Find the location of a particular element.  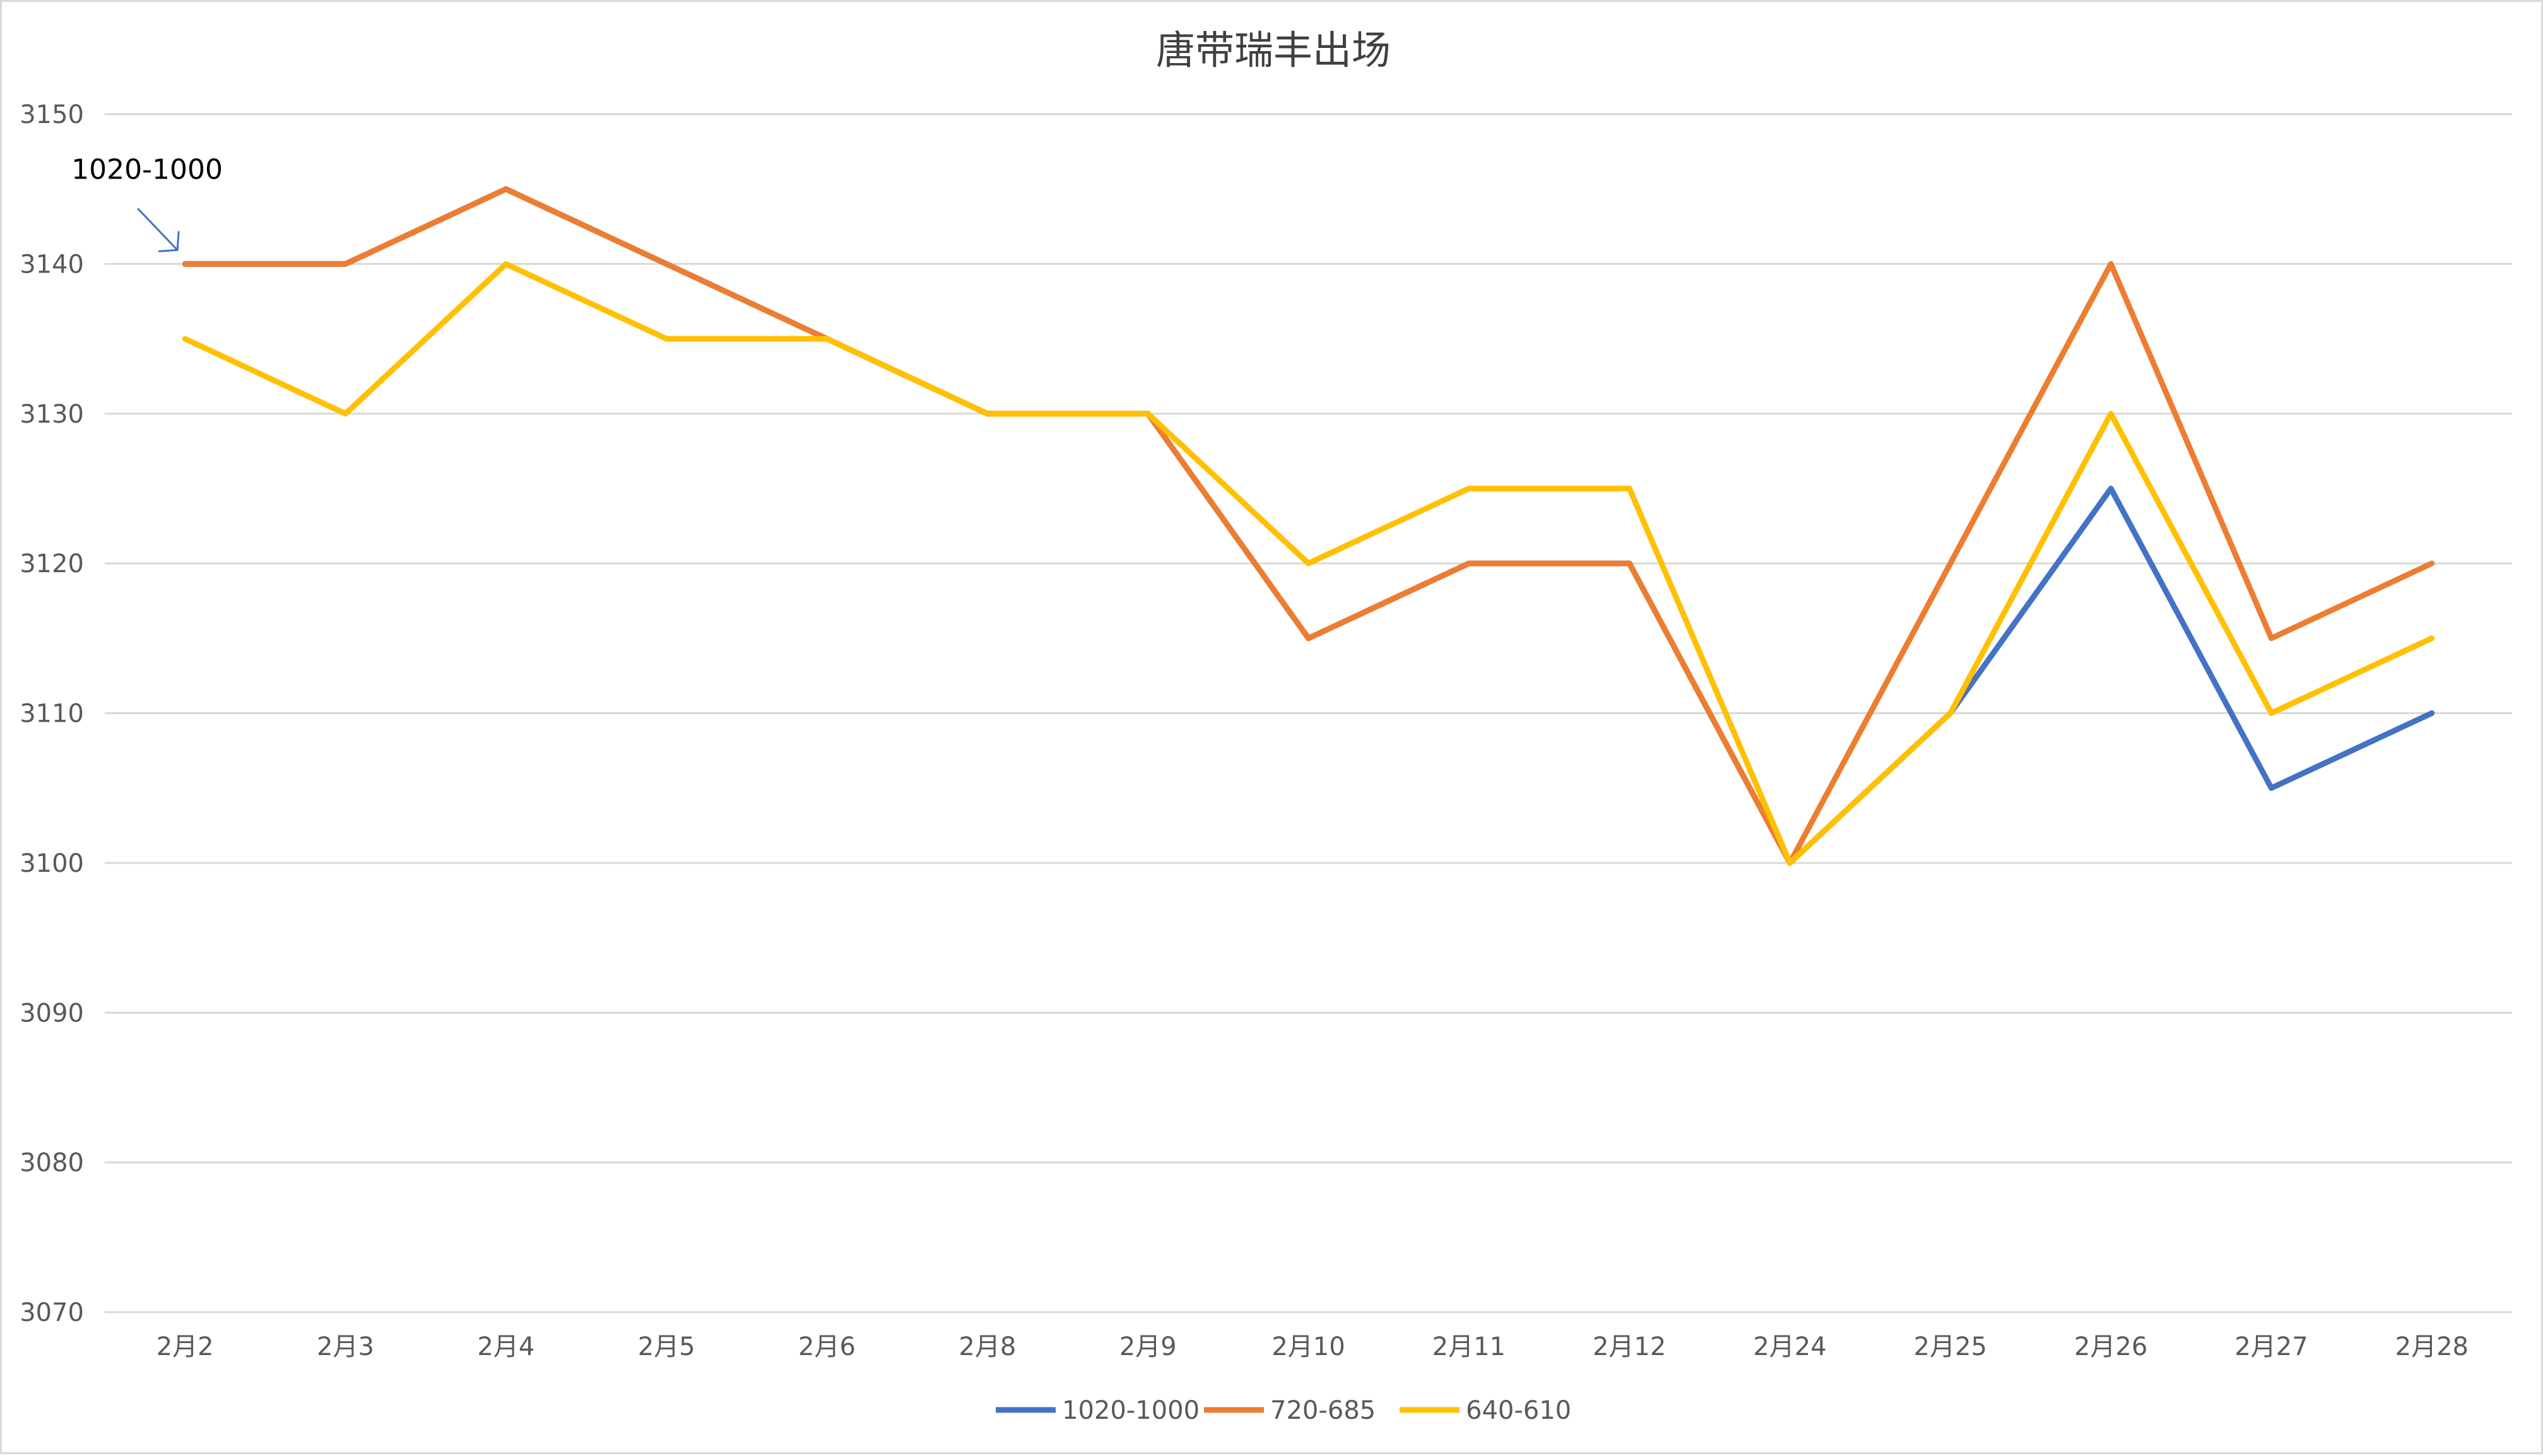

annotations: 1020-1000 is located at coordinates (147, 202).